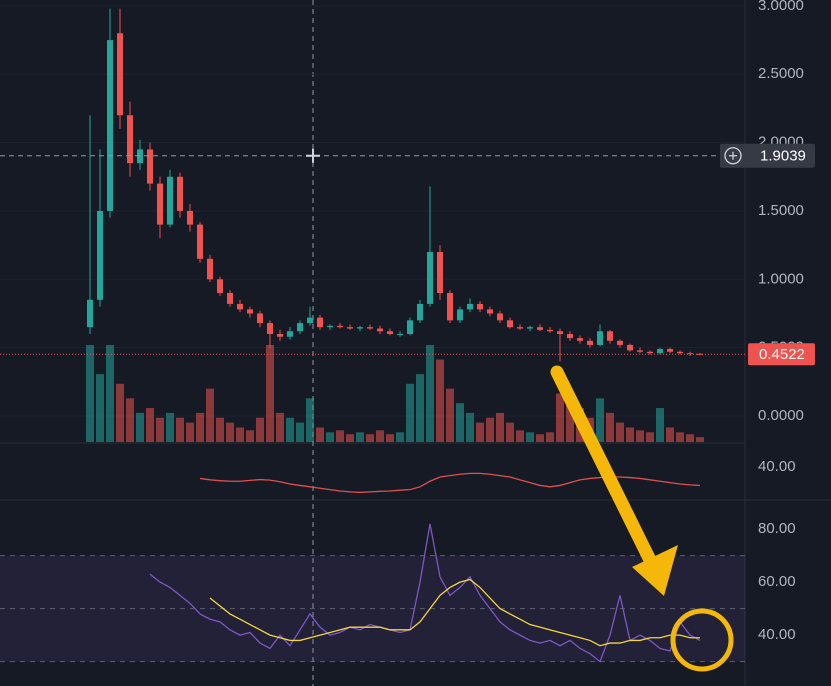 This screenshot has width=831, height=686. Describe the element at coordinates (454, 612) in the screenshot. I see `rsi-line` at that location.